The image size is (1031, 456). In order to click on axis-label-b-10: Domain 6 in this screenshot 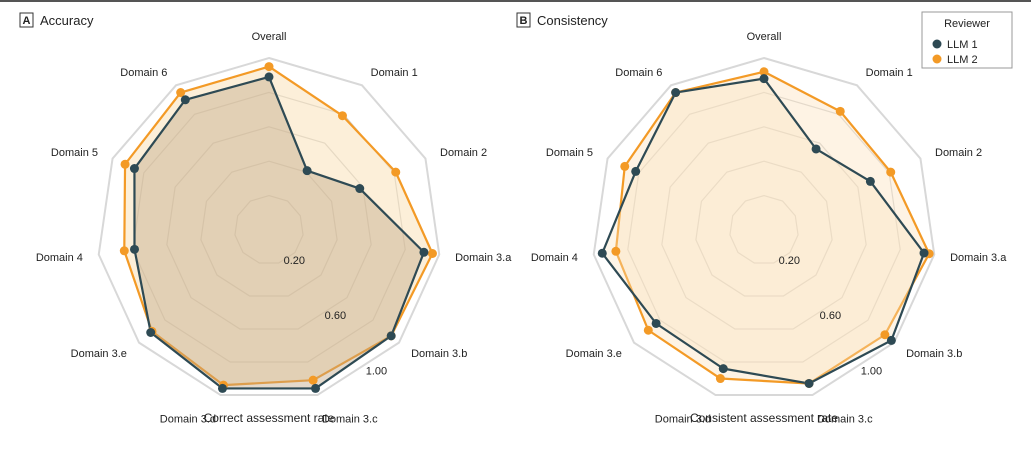, I will do `click(638, 73)`.